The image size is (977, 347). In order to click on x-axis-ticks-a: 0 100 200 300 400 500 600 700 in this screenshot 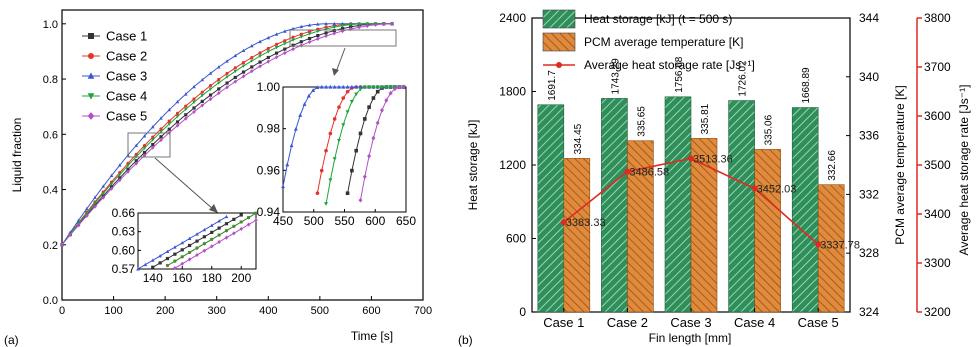, I will do `click(245, 306)`.